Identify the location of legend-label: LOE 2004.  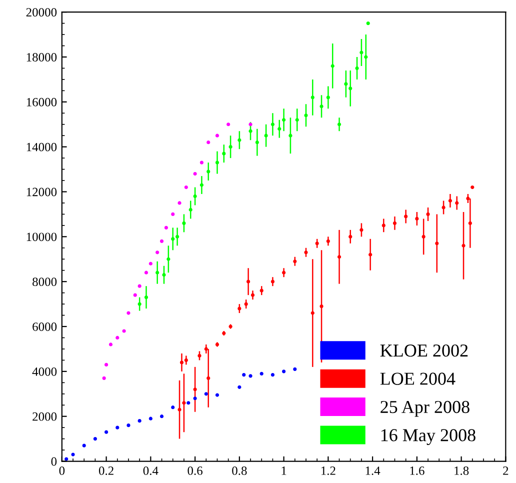
(418, 378).